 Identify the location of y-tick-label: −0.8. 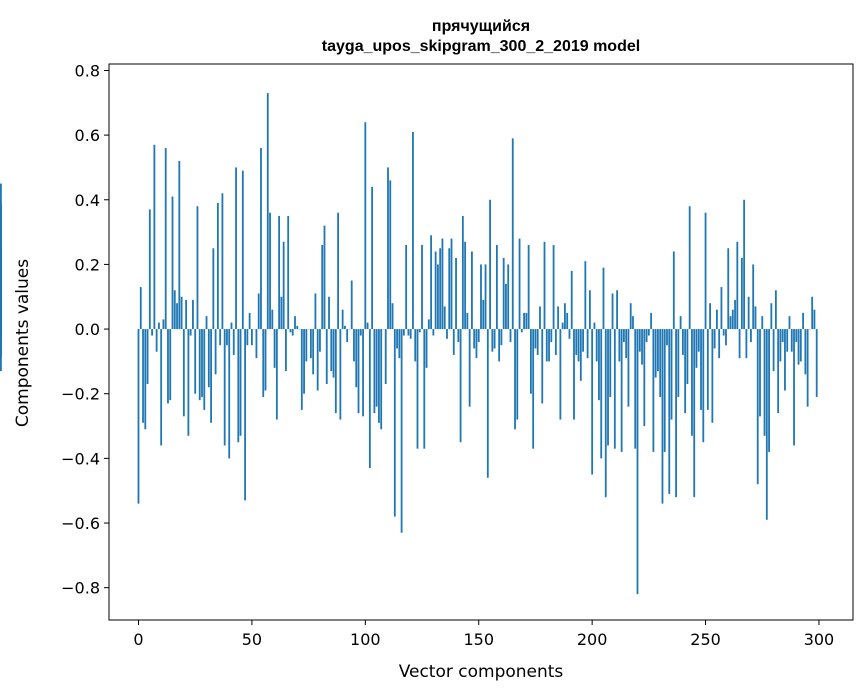
(80, 588).